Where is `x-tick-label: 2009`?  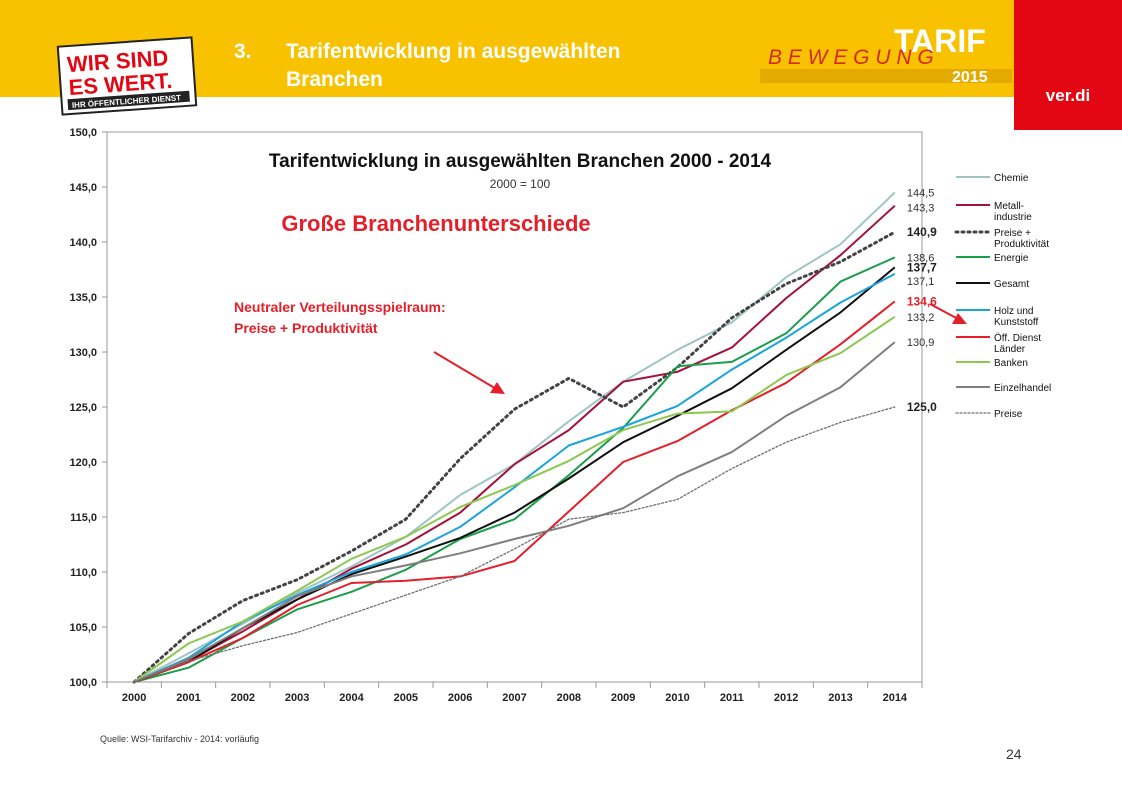
x-tick-label: 2009 is located at coordinates (623, 698).